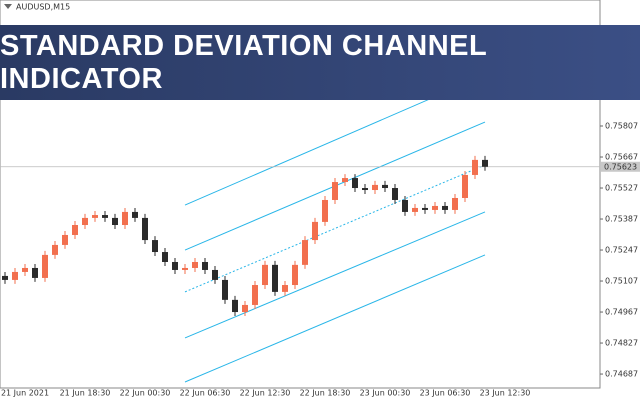  Describe the element at coordinates (243, 62) in the screenshot. I see `title: STANDARD DEVIATION CHANNEL INDICATOR` at that location.